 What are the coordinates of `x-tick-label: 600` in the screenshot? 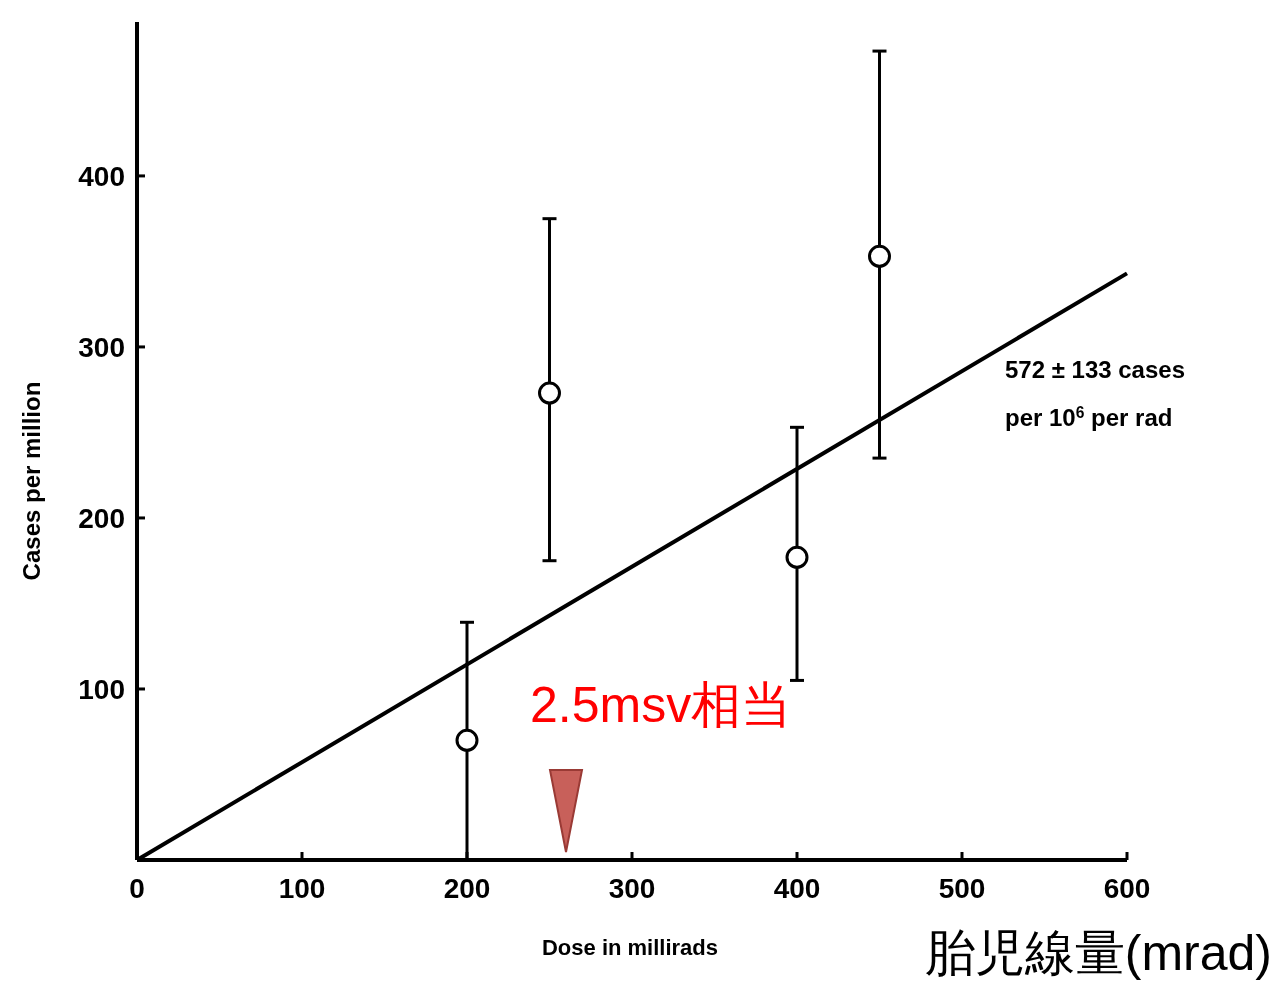 It's located at (1127, 888).